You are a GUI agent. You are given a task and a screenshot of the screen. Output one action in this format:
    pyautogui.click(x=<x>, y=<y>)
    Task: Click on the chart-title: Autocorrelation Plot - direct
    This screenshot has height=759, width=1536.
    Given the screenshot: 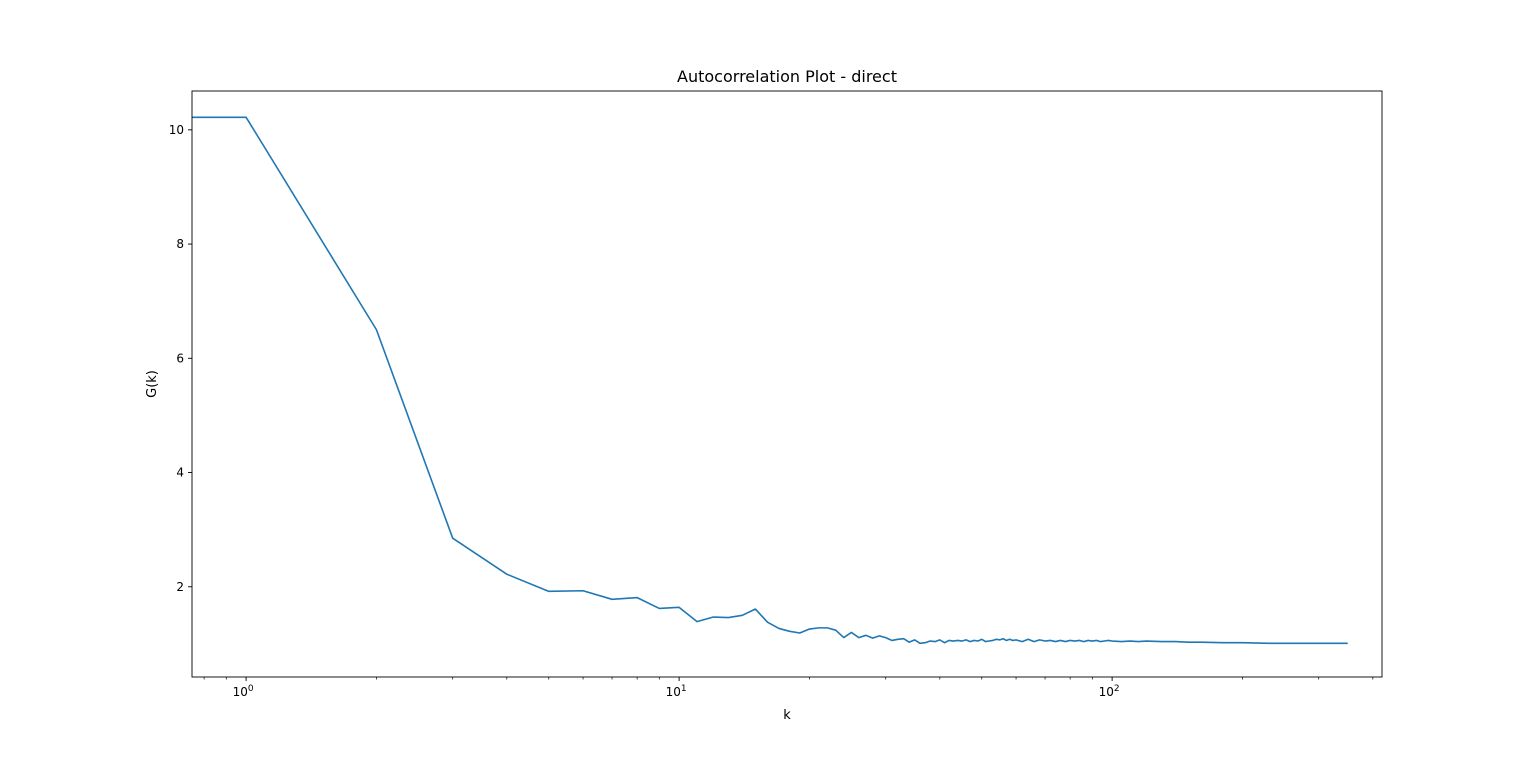 What is the action you would take?
    pyautogui.click(x=787, y=76)
    